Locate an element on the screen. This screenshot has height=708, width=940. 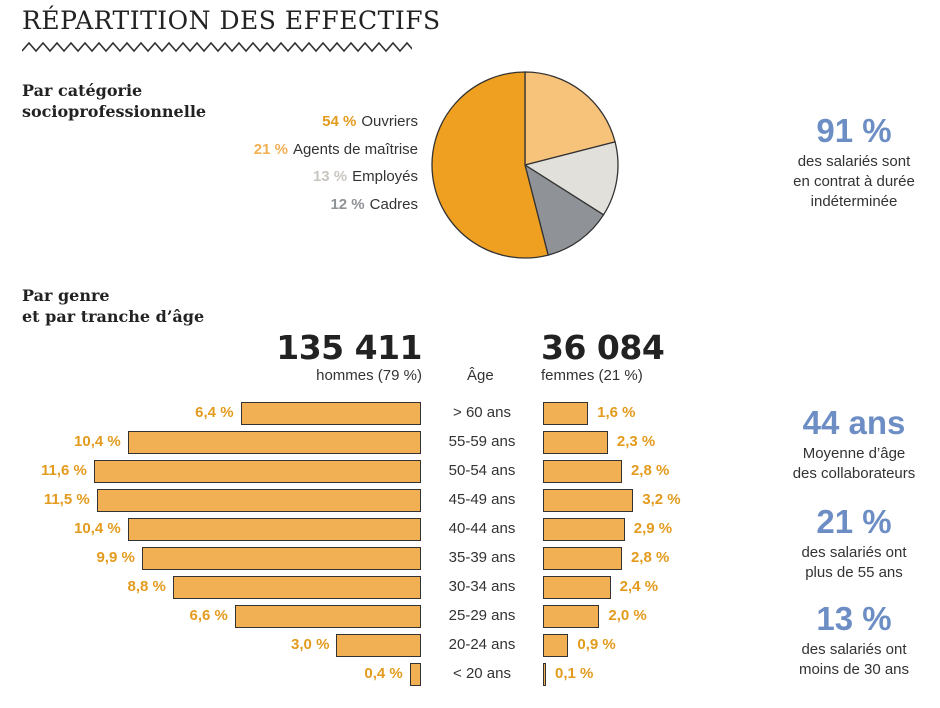
stat-line: des salariés sont is located at coordinates (854, 161).